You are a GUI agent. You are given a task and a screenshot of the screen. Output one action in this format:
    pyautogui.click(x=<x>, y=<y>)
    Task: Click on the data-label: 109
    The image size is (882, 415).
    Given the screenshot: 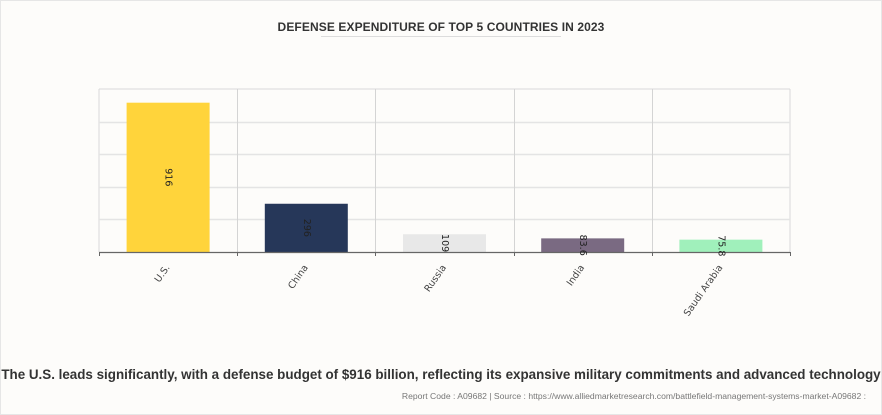 What is the action you would take?
    pyautogui.click(x=444, y=243)
    